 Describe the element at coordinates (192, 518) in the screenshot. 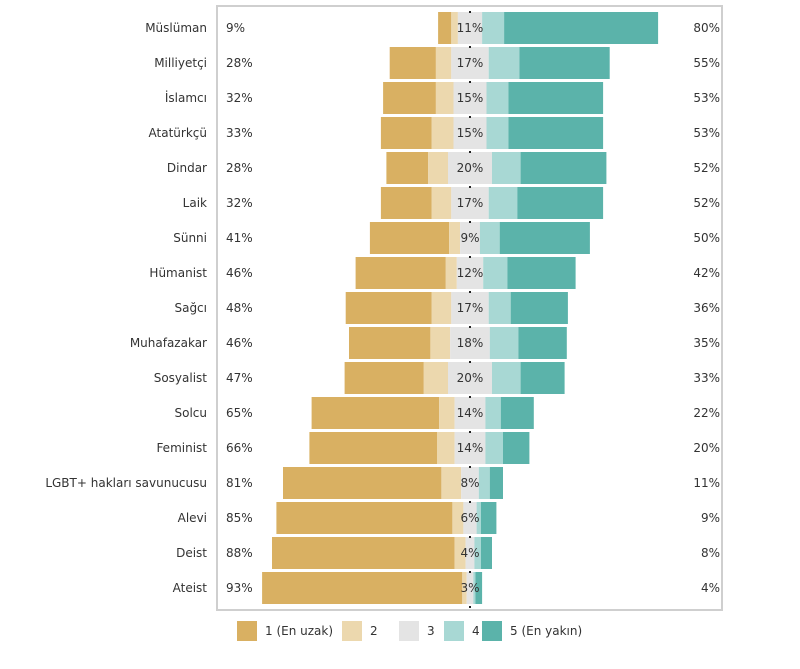

I see `category-label: Alevi` at that location.